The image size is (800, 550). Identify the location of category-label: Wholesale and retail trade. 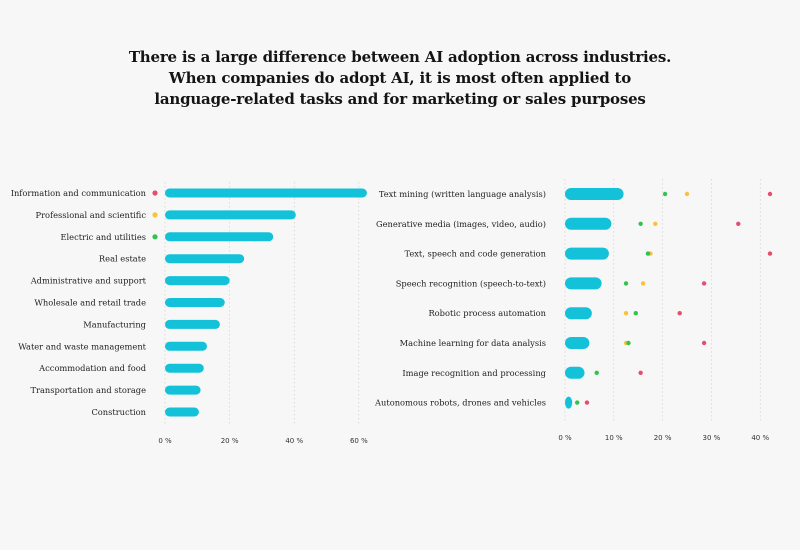
(90, 303).